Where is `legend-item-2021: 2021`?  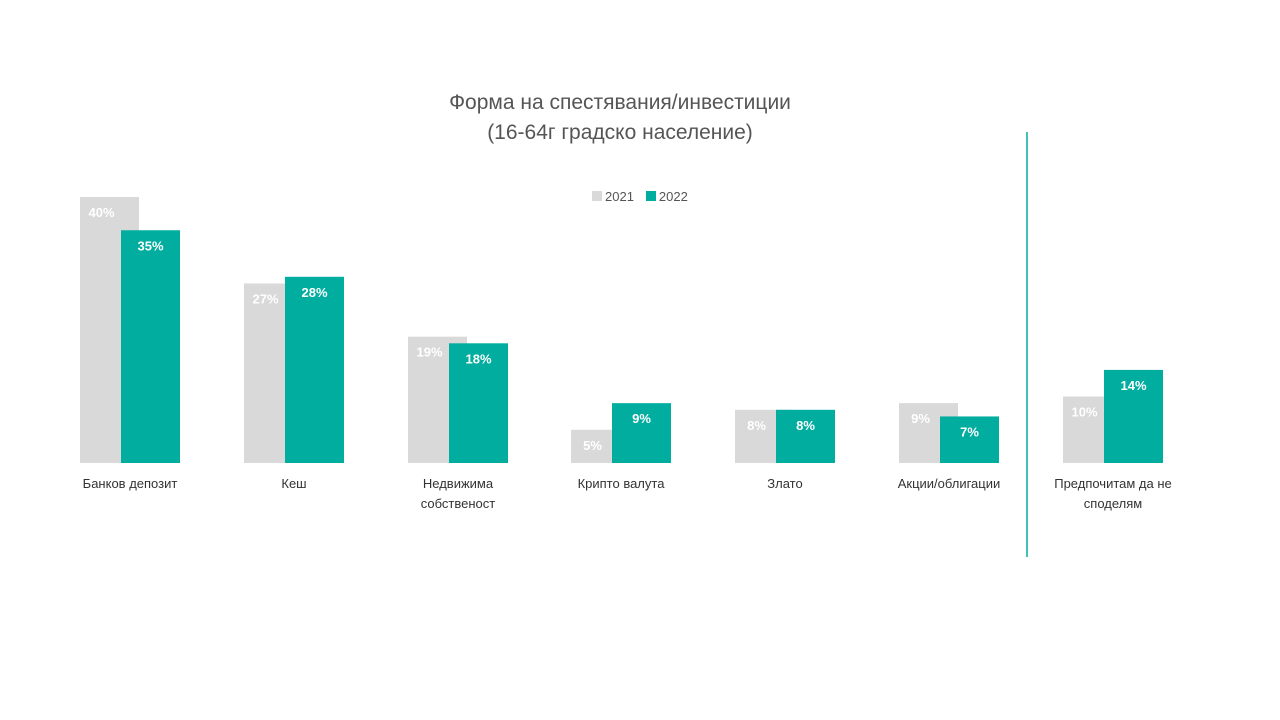
legend-item-2021: 2021 is located at coordinates (613, 196).